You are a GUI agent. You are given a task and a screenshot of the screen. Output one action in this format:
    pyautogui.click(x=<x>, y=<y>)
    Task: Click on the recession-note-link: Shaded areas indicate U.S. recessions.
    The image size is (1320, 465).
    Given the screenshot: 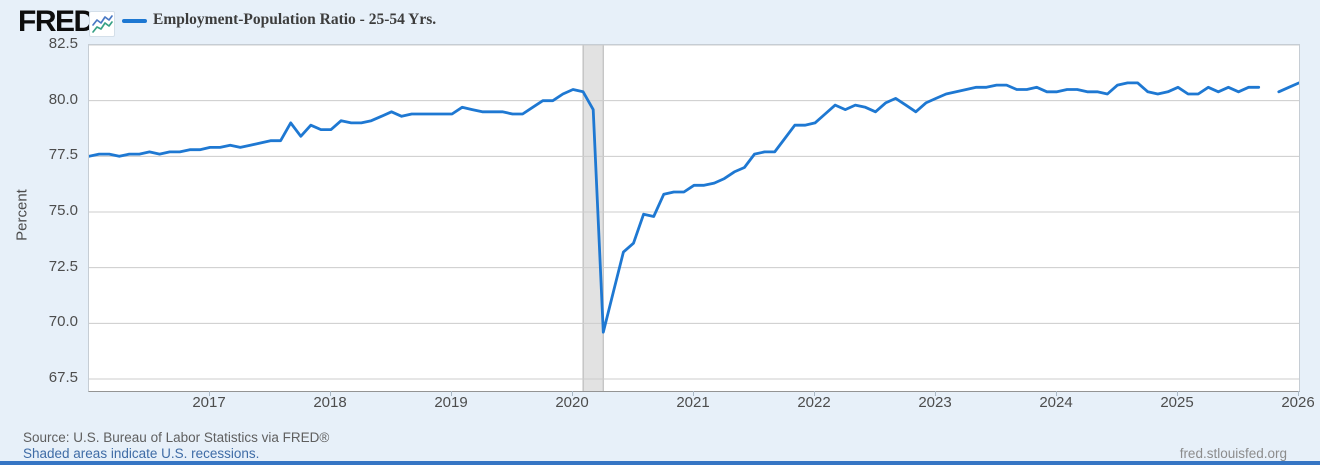 What is the action you would take?
    pyautogui.click(x=141, y=453)
    